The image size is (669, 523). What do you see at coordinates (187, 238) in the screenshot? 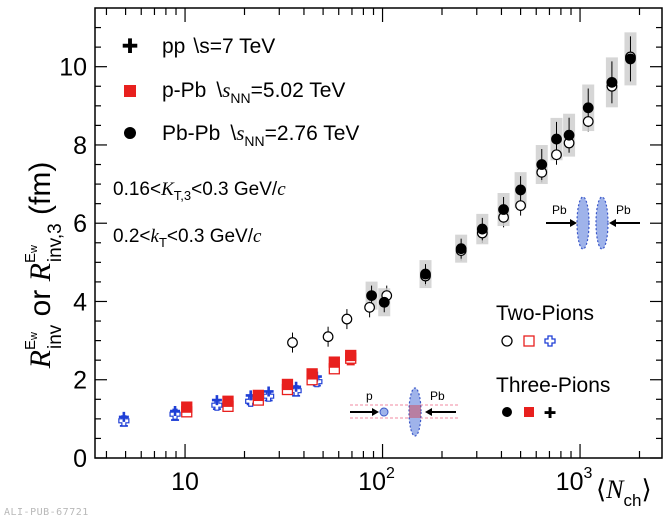
I see `annotation-kt: 0.2<kT<0.3 GeV/c` at bounding box center [187, 238].